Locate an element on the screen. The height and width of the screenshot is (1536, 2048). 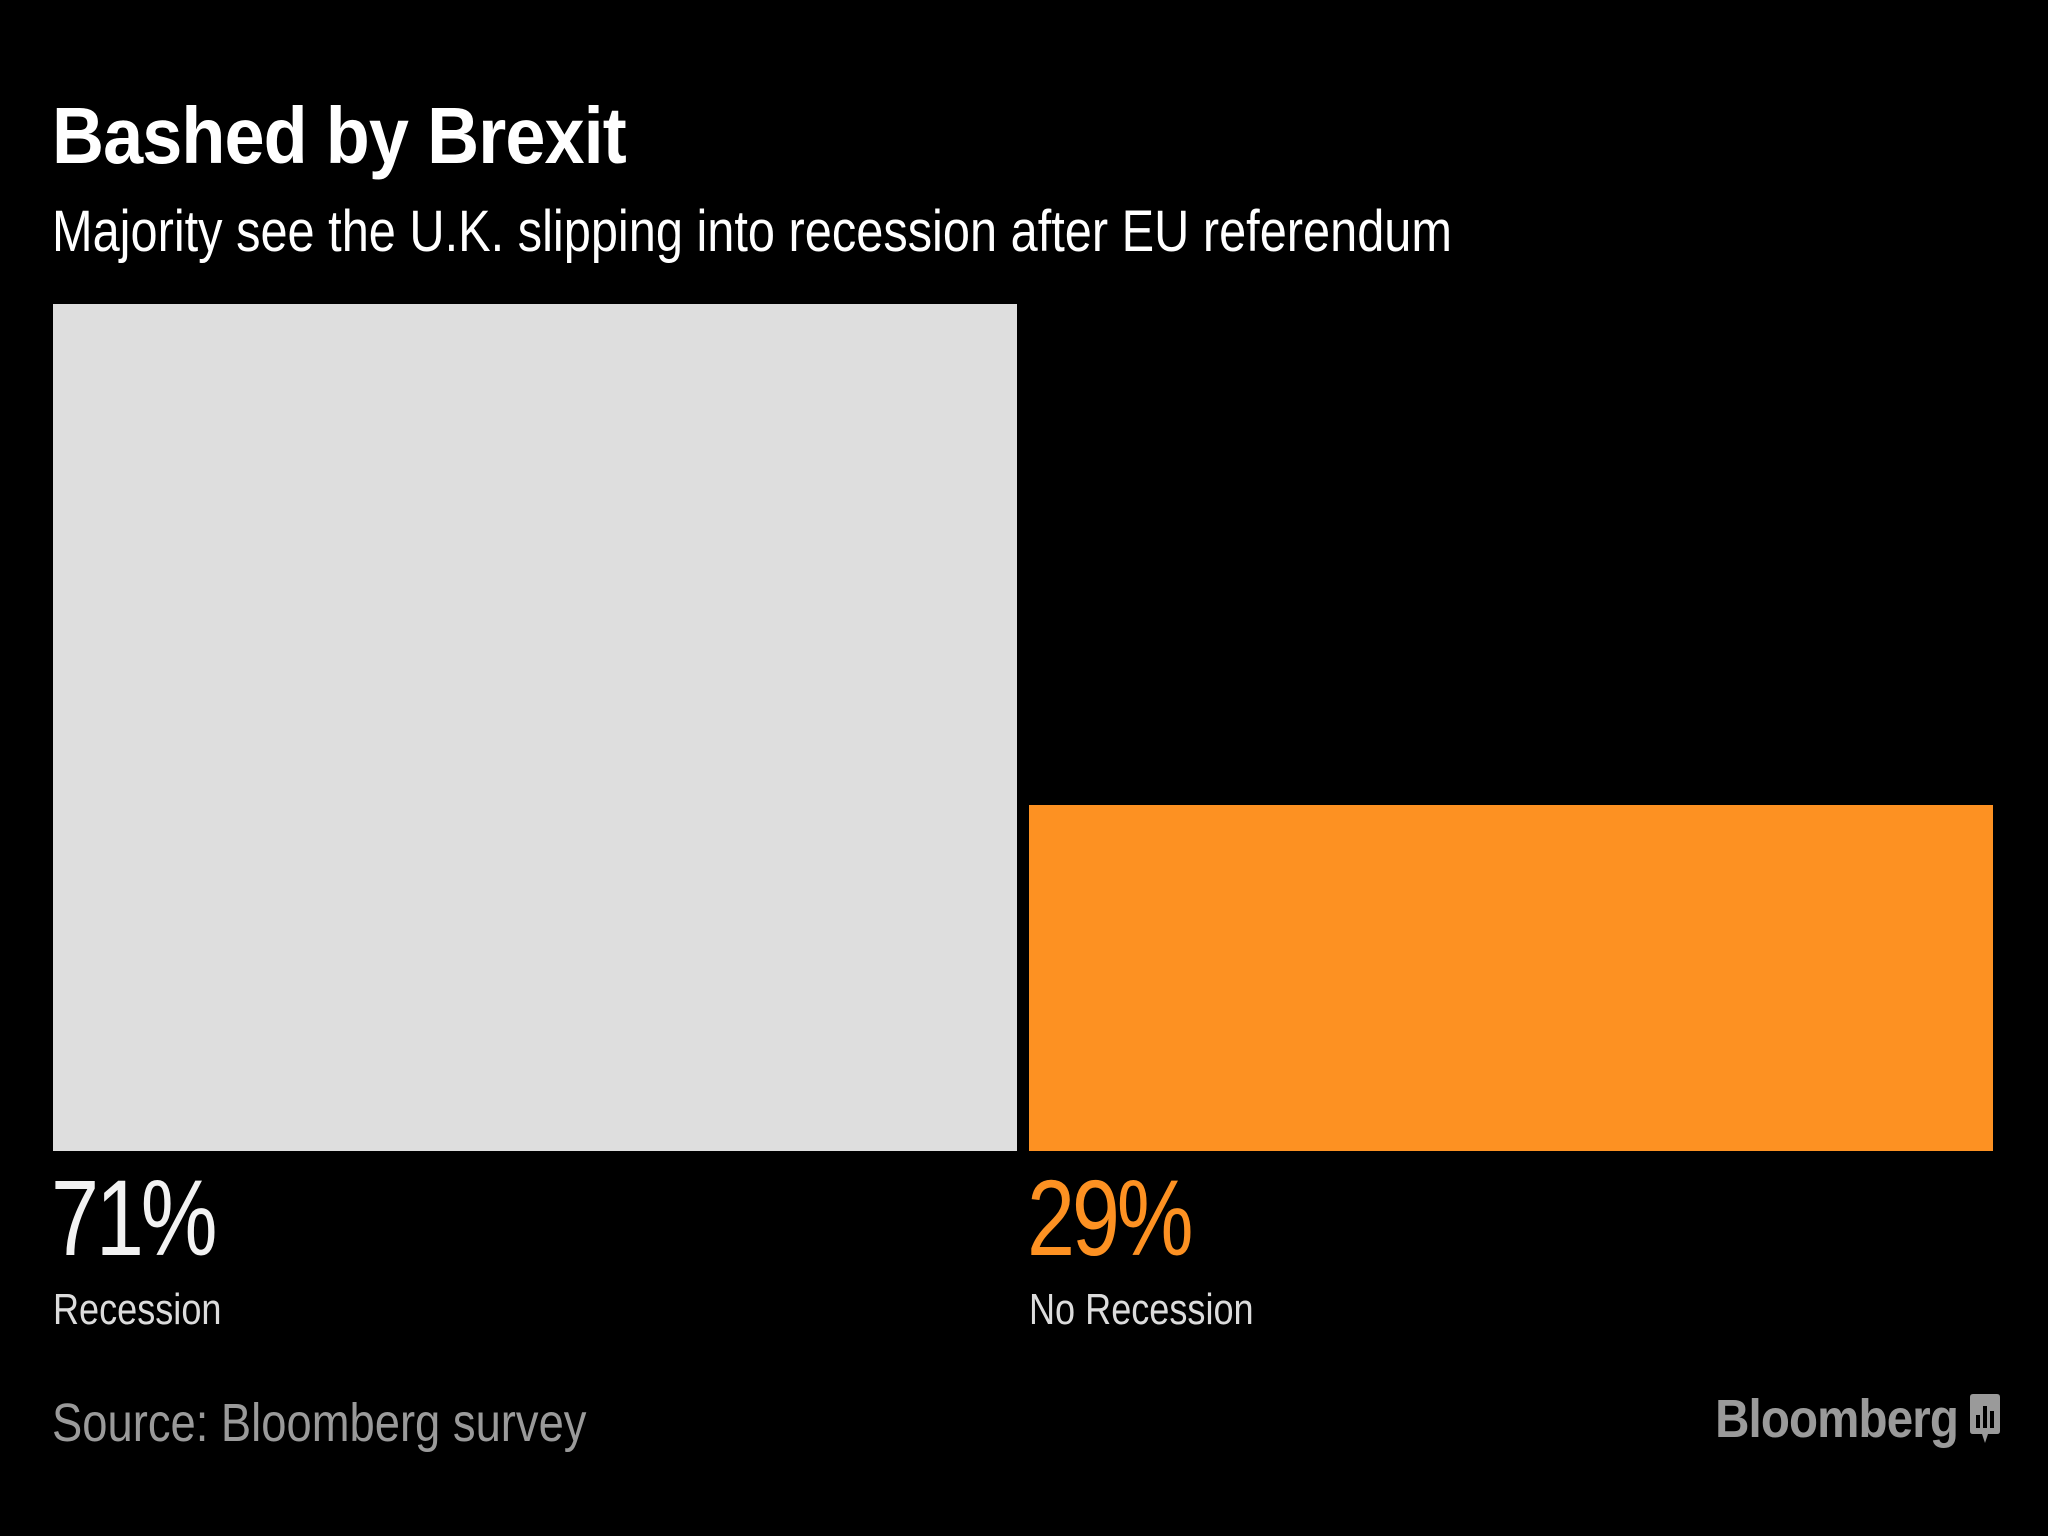
brand-name: Bloomberg is located at coordinates (1837, 1419).